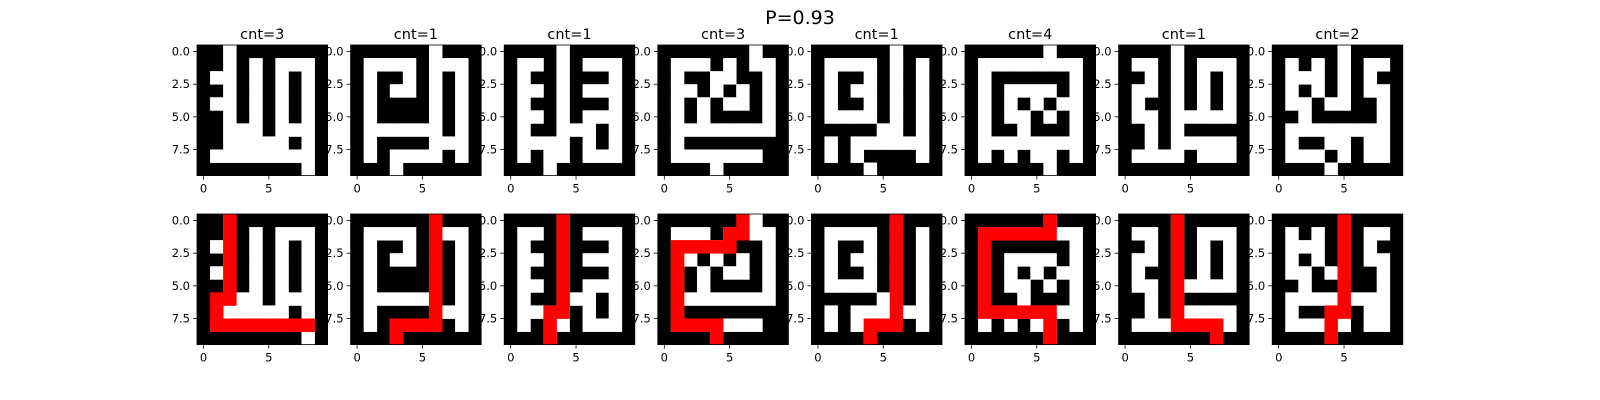 This screenshot has height=400, width=1600. What do you see at coordinates (1256, 286) in the screenshot?
I see `y-tick-label: 5.0` at bounding box center [1256, 286].